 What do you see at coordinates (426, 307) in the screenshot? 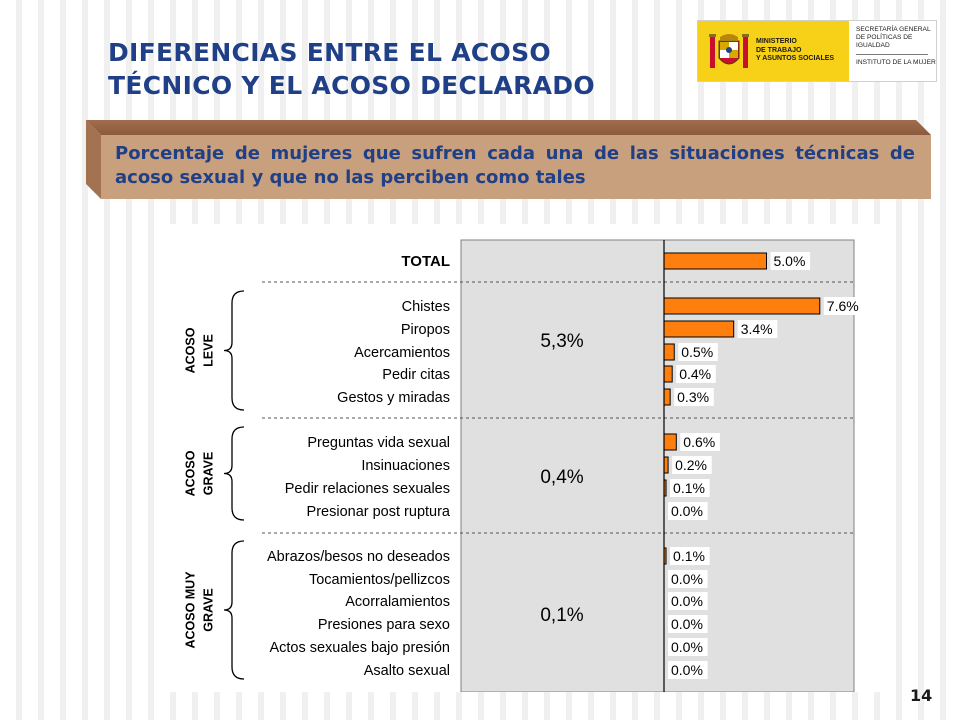
I see `category-label: Chistes` at bounding box center [426, 307].